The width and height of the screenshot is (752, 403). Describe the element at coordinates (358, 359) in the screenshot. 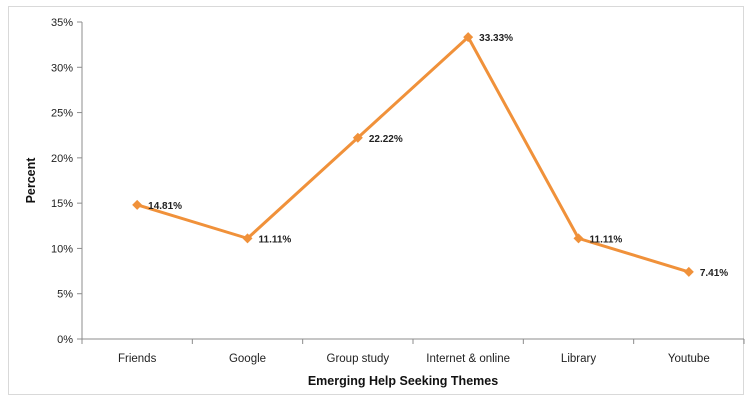

I see `x-tick-label: Group study` at that location.